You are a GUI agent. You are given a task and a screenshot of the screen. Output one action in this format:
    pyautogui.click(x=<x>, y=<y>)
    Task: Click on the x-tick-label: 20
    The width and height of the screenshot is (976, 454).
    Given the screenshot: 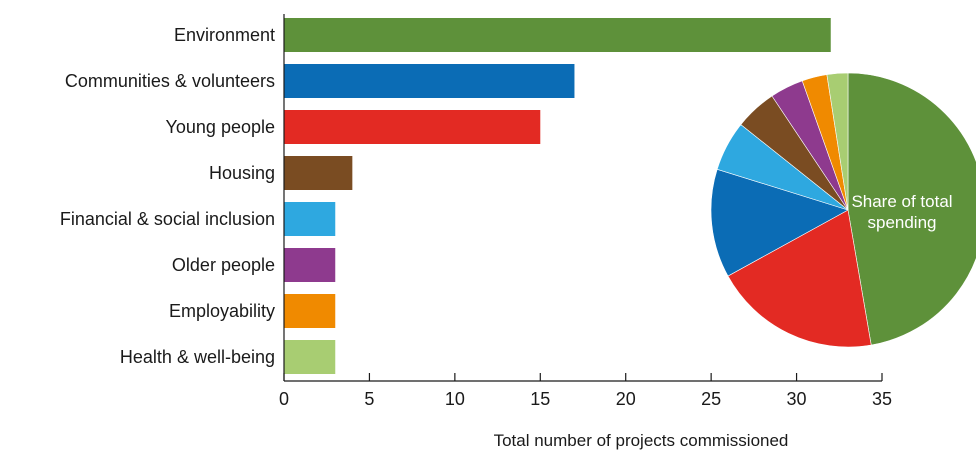 What is the action you would take?
    pyautogui.click(x=626, y=399)
    